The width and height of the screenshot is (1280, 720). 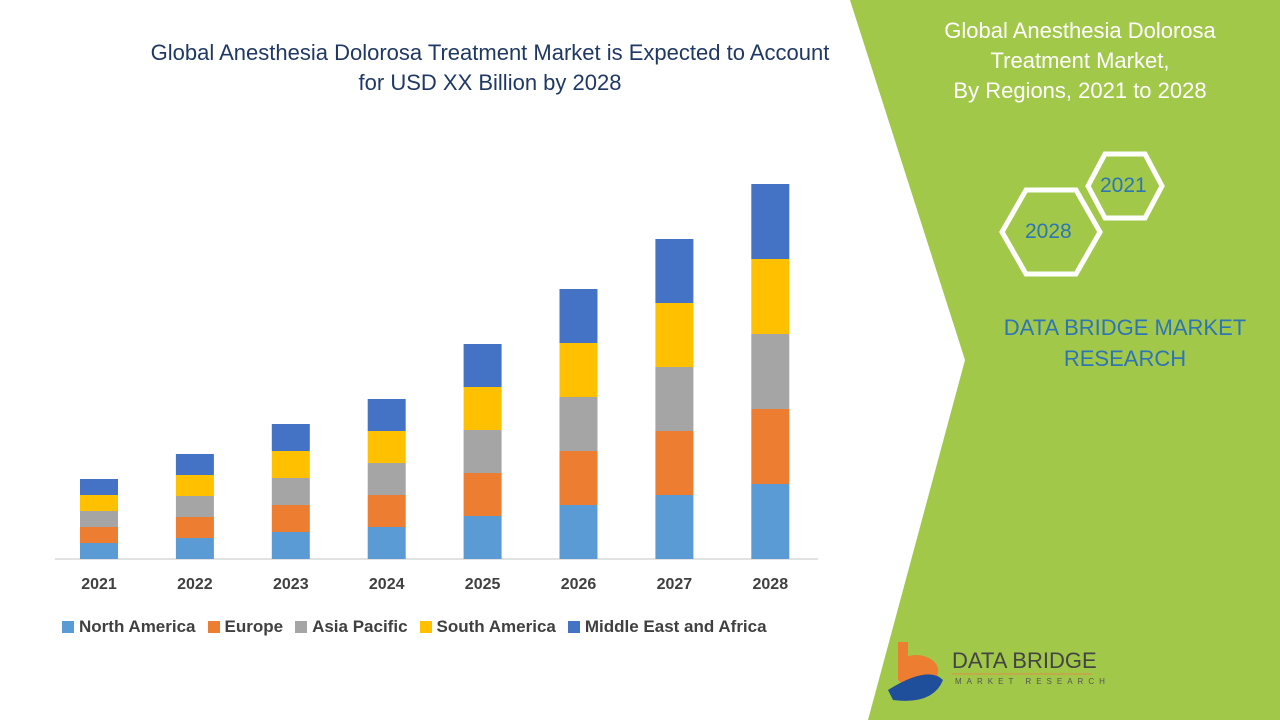 I want to click on brand-line-1: DATA BRIDGE MARKET, so click(x=1125, y=327).